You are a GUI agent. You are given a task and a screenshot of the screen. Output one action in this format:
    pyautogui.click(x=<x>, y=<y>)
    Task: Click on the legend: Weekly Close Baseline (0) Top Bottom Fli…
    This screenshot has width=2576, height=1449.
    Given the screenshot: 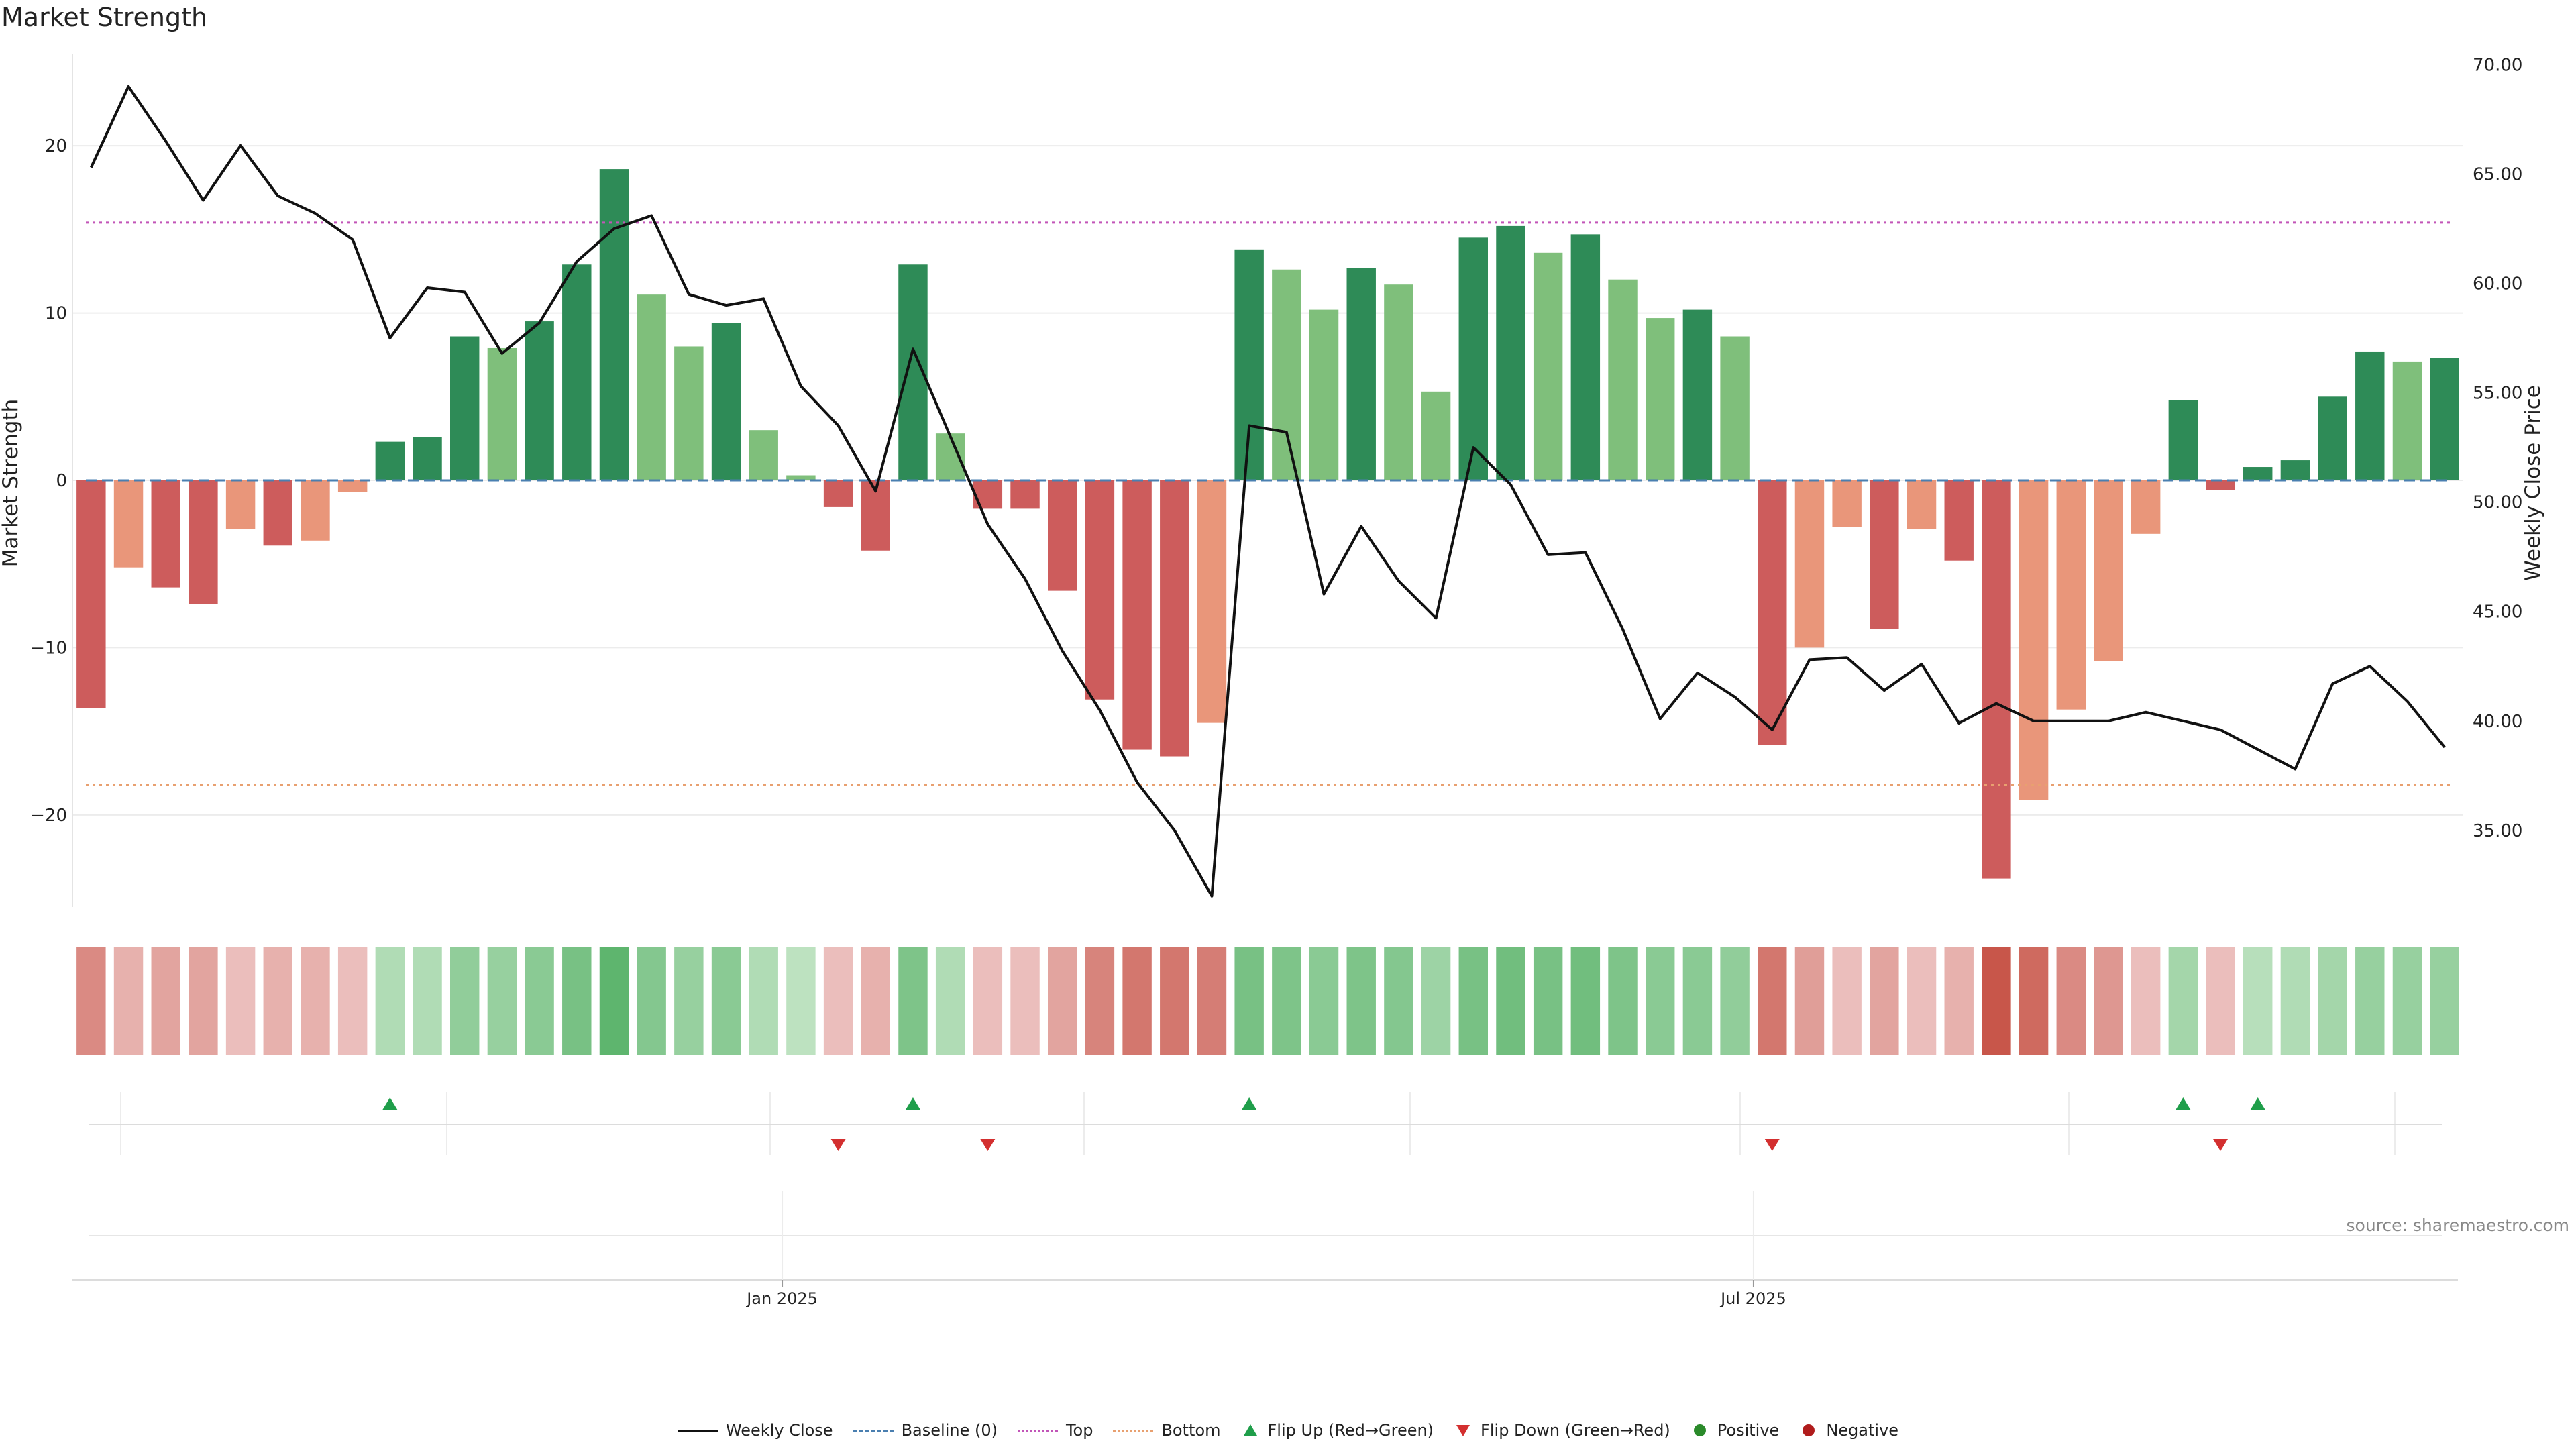 What is the action you would take?
    pyautogui.click(x=1288, y=1430)
    